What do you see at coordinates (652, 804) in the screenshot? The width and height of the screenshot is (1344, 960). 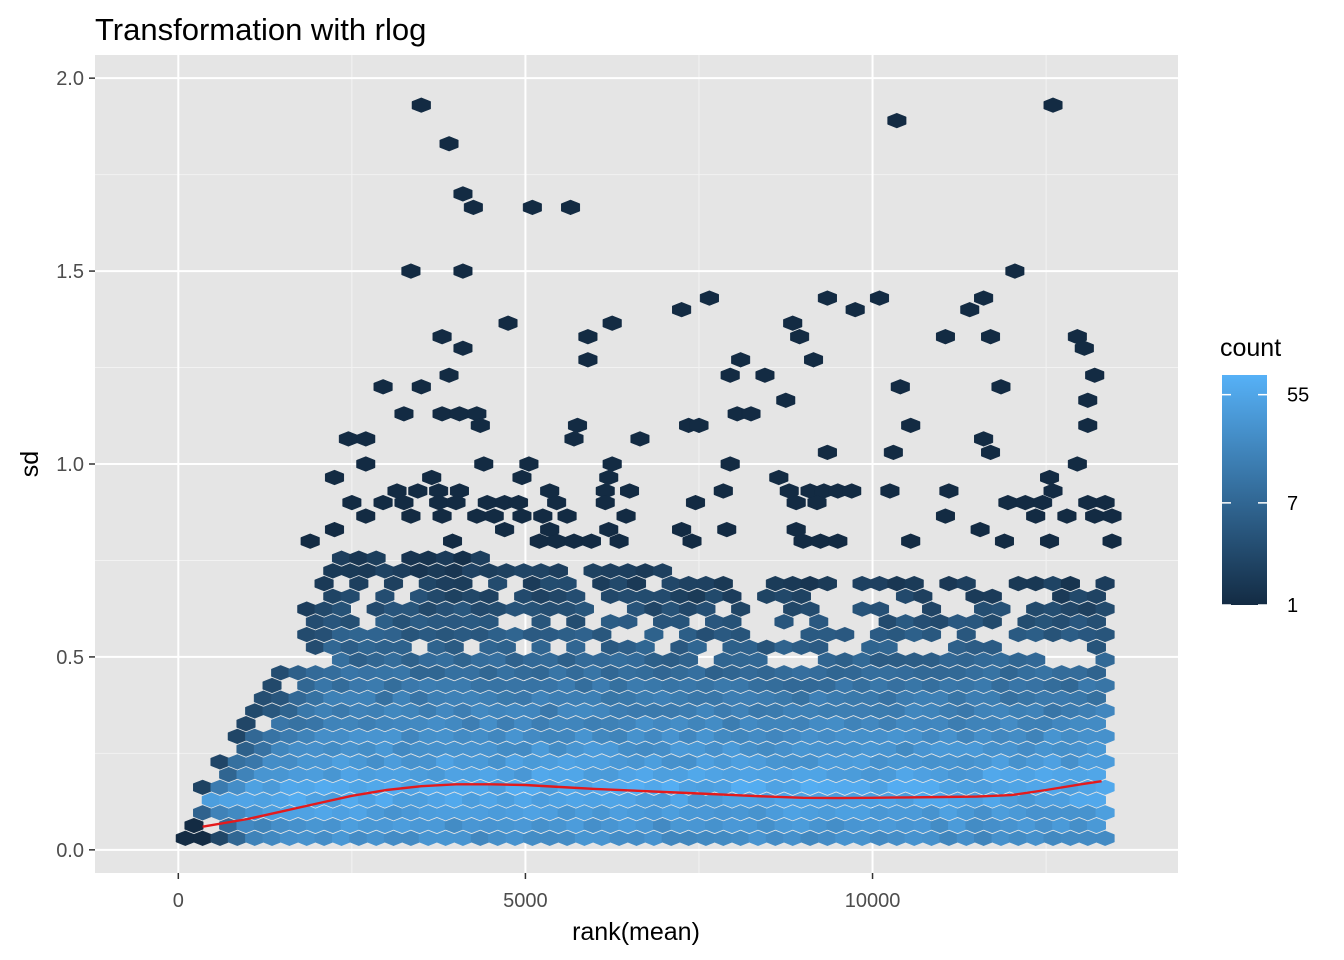 I see `smooth-line` at bounding box center [652, 804].